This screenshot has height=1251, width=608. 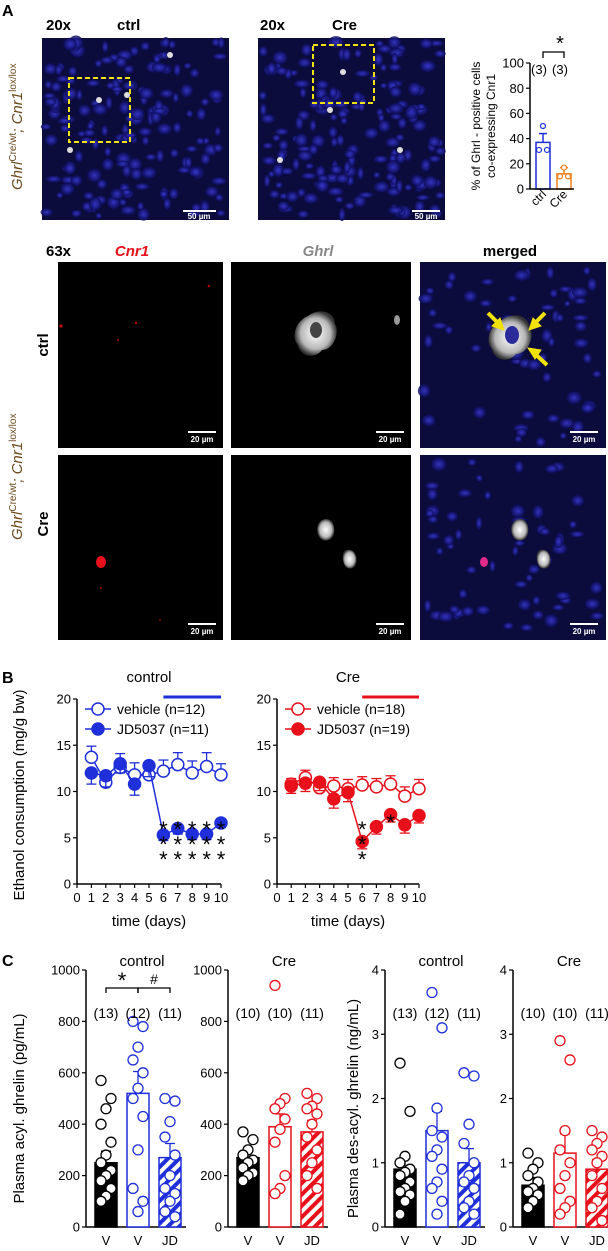 What do you see at coordinates (390, 897) in the screenshot?
I see `x-tick-label: 8` at bounding box center [390, 897].